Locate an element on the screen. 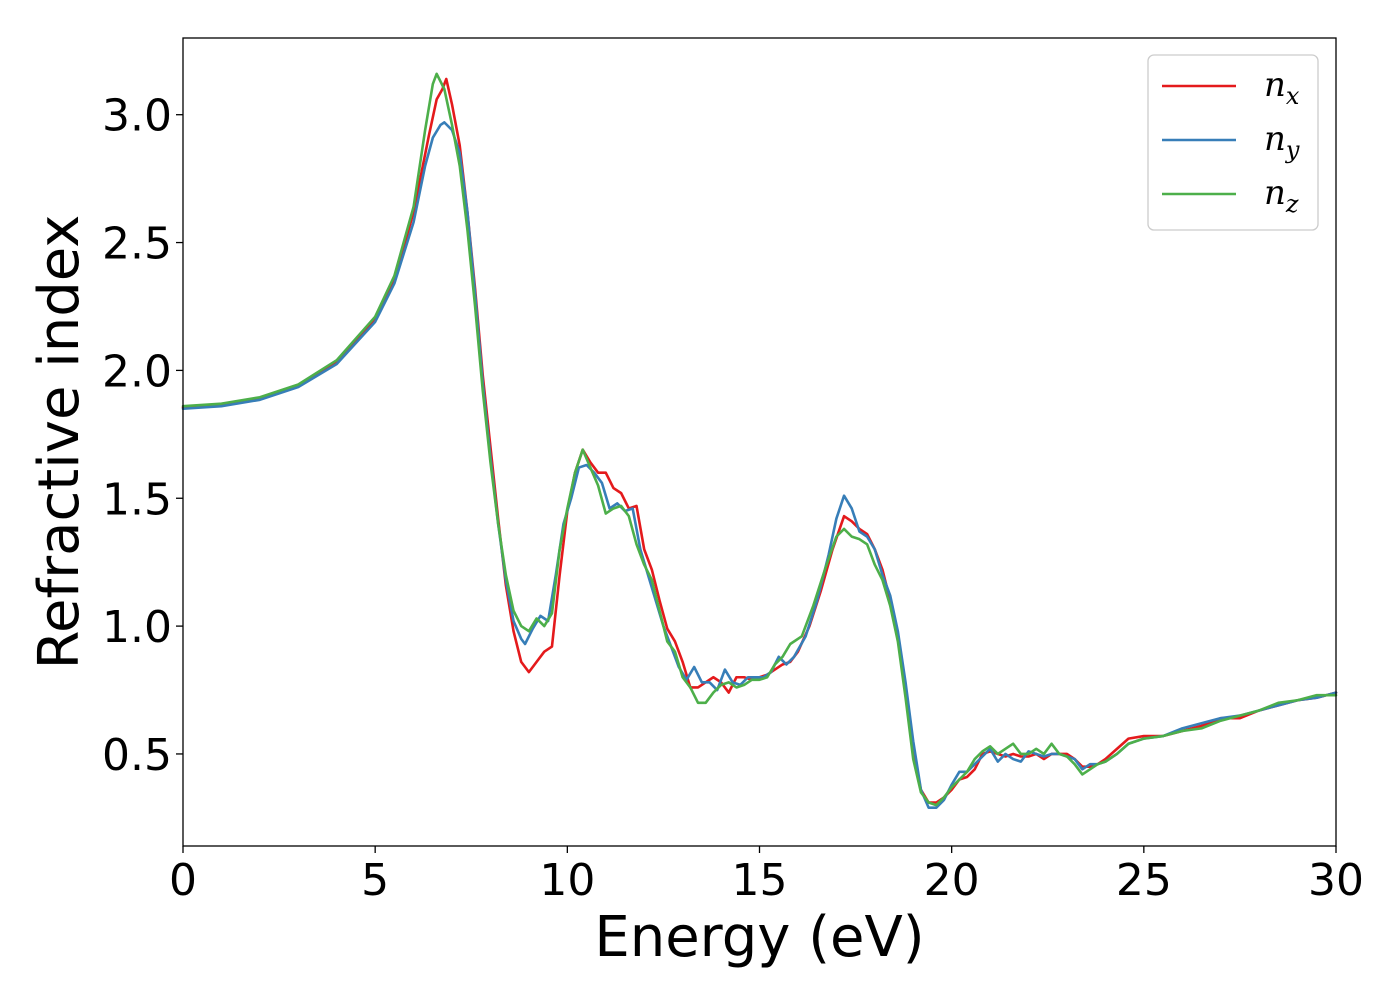 The image size is (1400, 1000). y-tick-label: 2.0 is located at coordinates (137, 371).